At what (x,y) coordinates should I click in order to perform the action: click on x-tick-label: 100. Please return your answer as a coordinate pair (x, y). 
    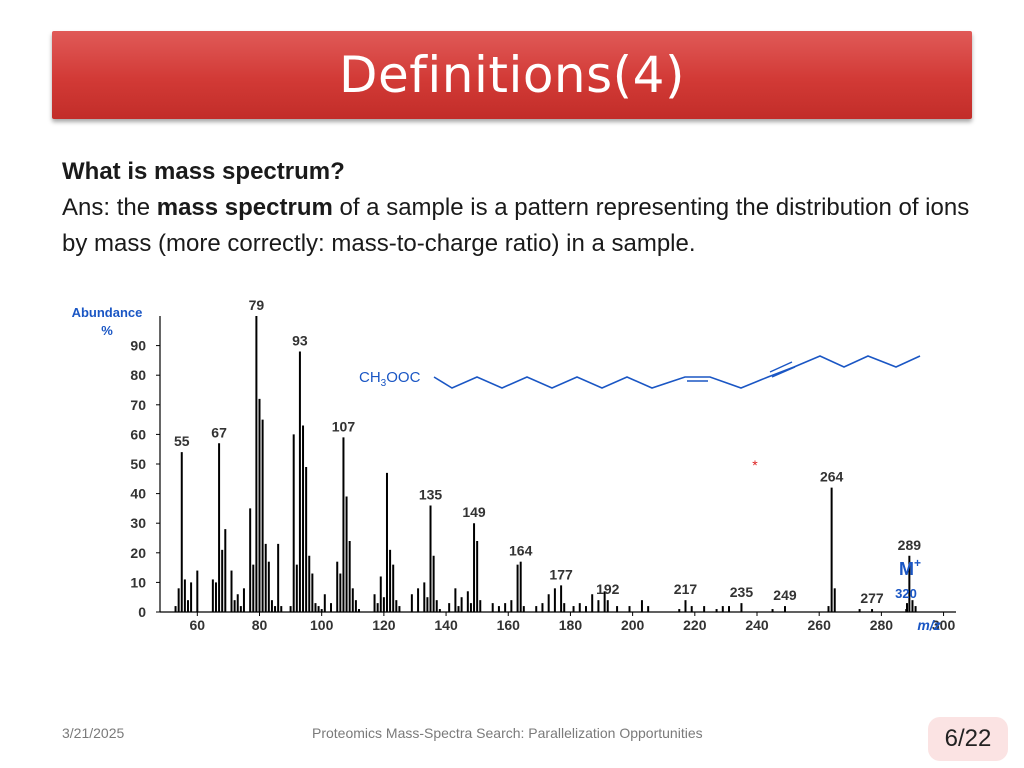
    Looking at the image, I should click on (322, 625).